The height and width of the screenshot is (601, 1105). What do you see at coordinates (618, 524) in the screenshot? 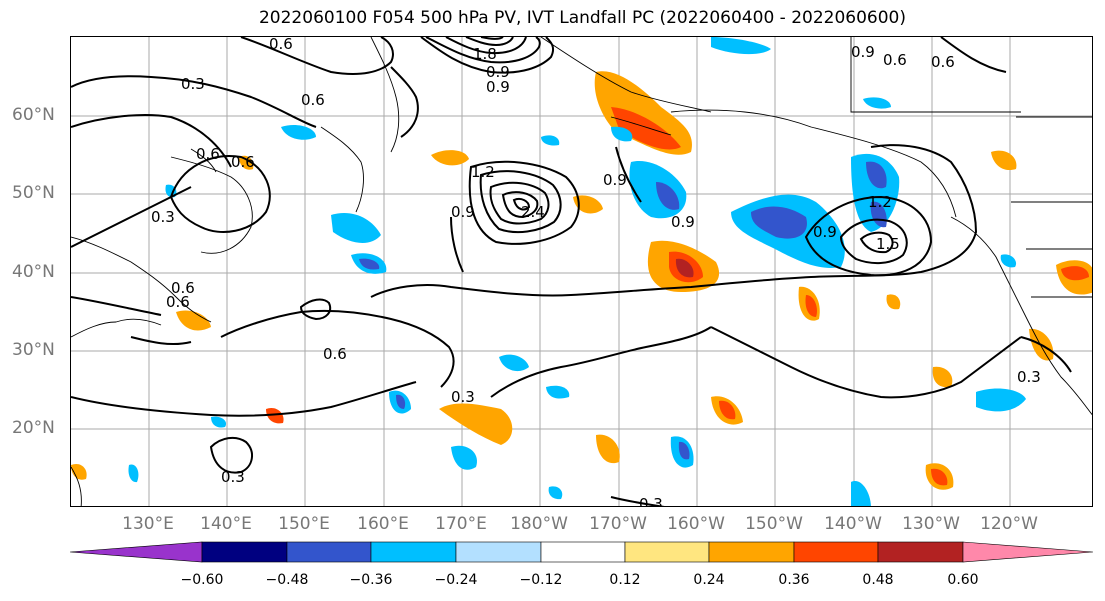
I see `lon-label: 170°W` at bounding box center [618, 524].